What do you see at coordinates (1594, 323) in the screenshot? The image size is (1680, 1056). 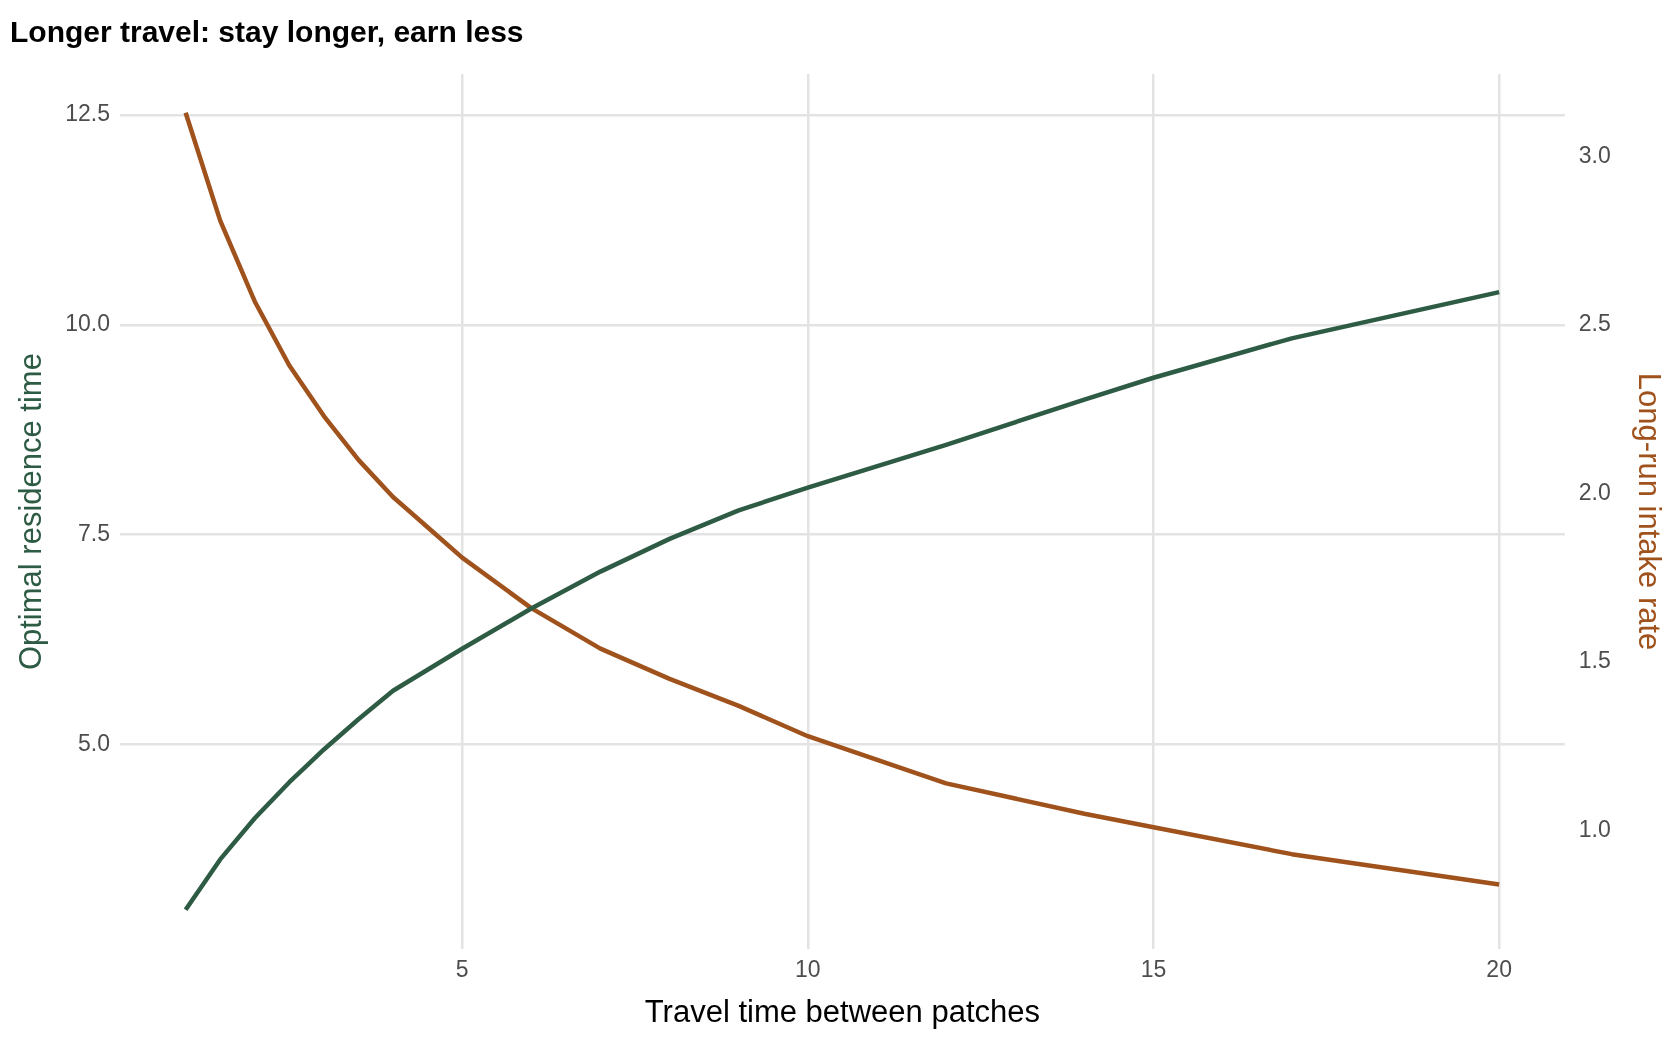 I see `y2-tick-label: 2.5` at bounding box center [1594, 323].